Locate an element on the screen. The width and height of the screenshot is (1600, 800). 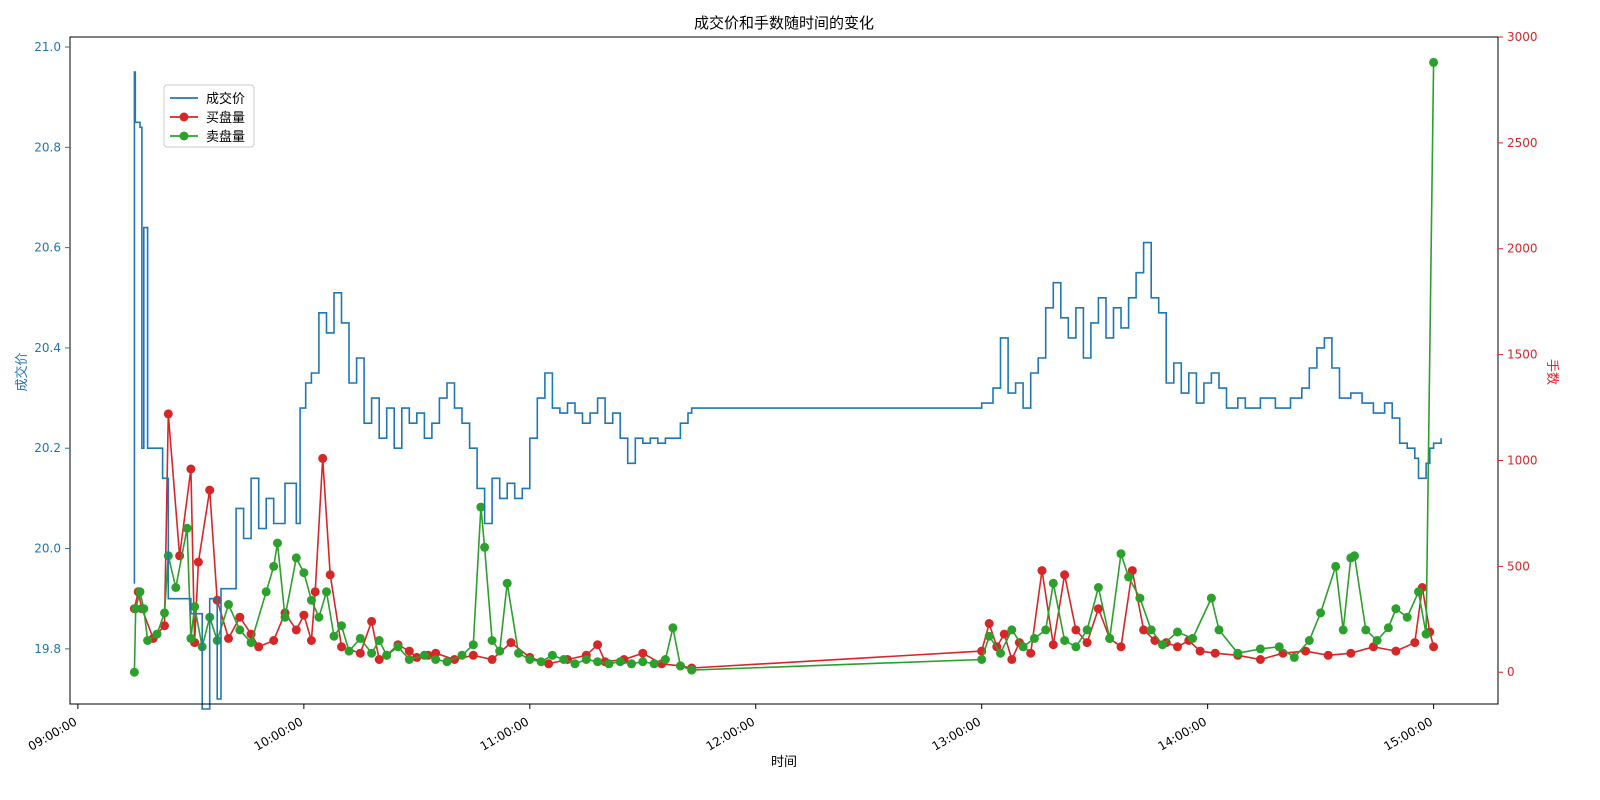
y-axis-right-label: 手数 is located at coordinates (1551, 372).